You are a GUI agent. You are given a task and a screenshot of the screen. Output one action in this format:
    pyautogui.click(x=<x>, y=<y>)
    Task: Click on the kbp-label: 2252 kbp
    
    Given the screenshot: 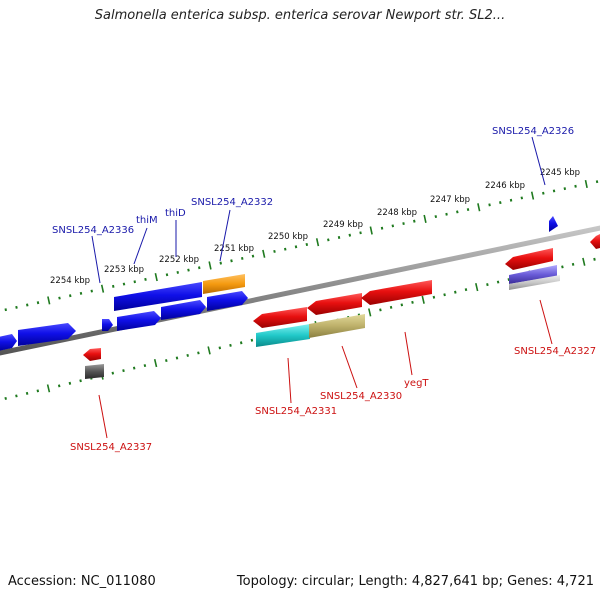 What is the action you would take?
    pyautogui.click(x=179, y=260)
    